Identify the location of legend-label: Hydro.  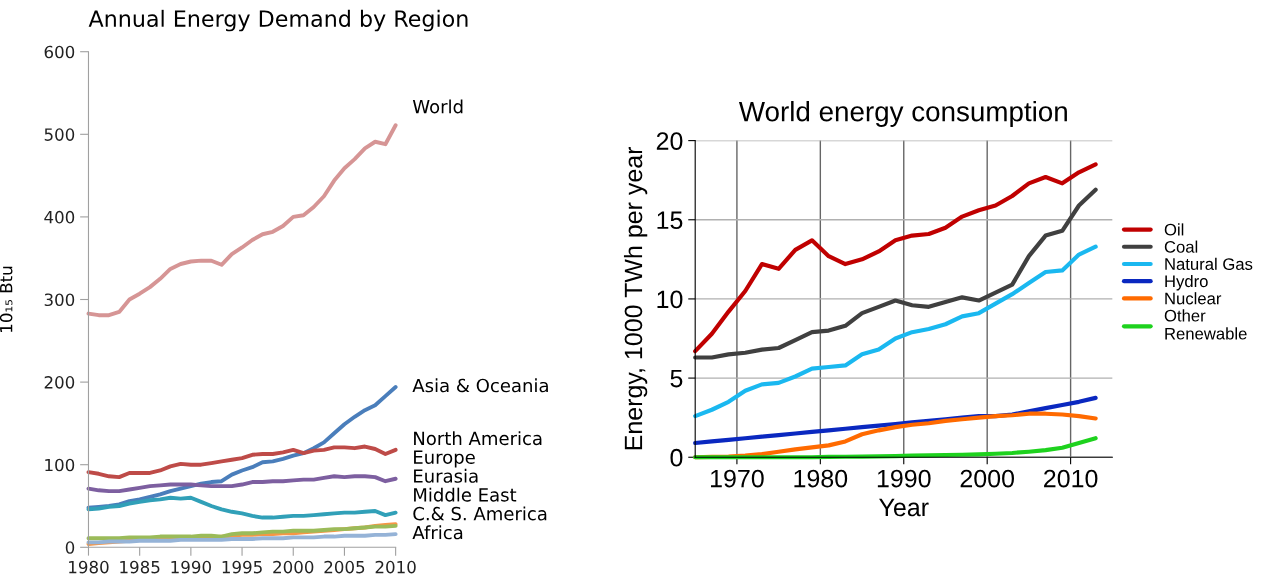
(1186, 282).